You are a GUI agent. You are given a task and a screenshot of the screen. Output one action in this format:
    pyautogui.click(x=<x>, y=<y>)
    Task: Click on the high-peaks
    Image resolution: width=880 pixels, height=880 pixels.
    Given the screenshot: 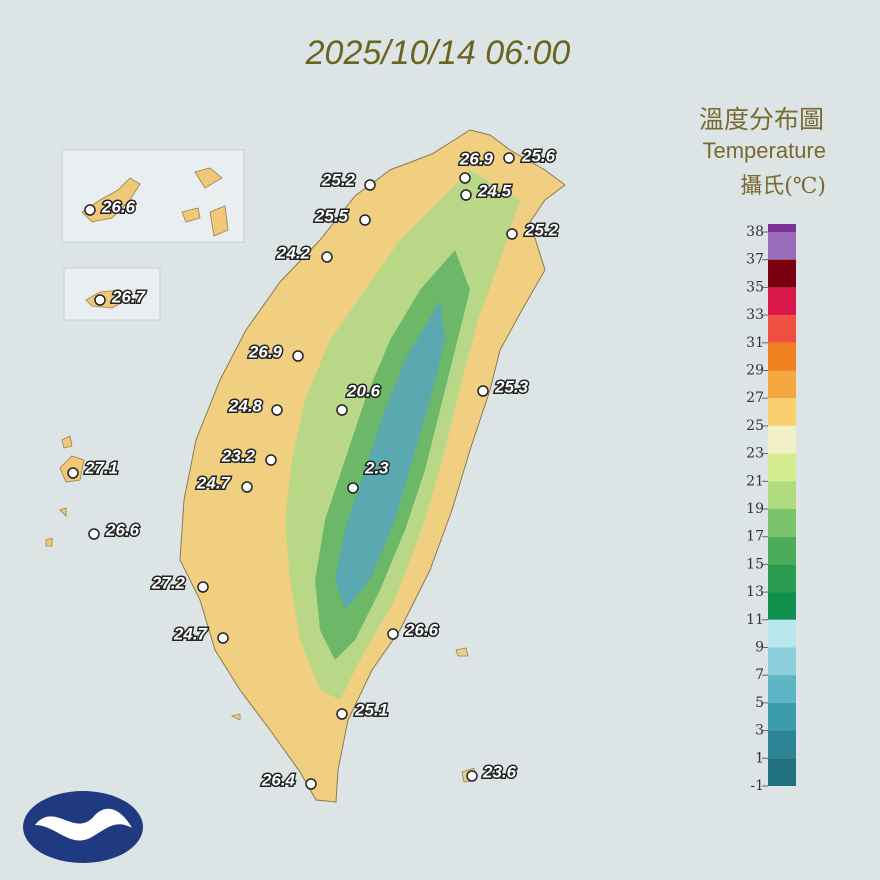 What is the action you would take?
    pyautogui.click(x=390, y=455)
    